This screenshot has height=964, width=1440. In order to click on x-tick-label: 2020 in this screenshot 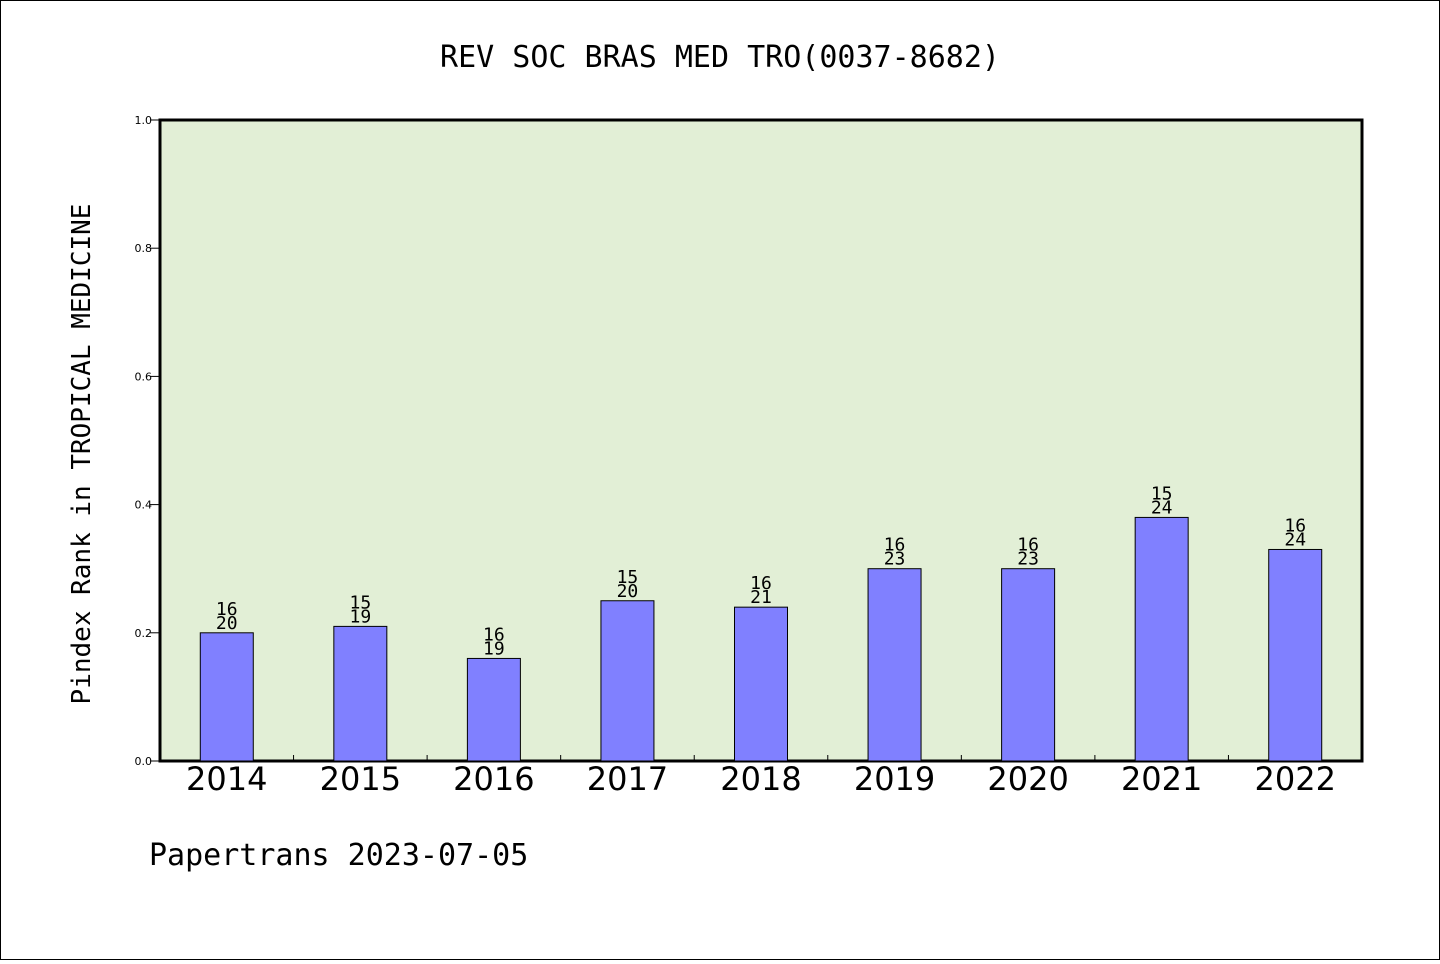, I will do `click(1027, 779)`.